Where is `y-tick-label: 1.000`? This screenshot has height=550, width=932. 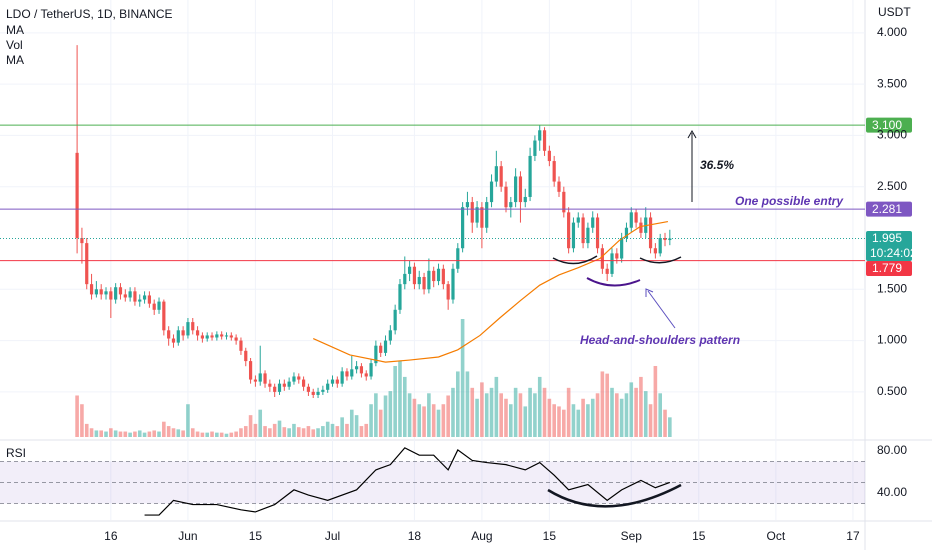
y-tick-label: 1.000 is located at coordinates (892, 340).